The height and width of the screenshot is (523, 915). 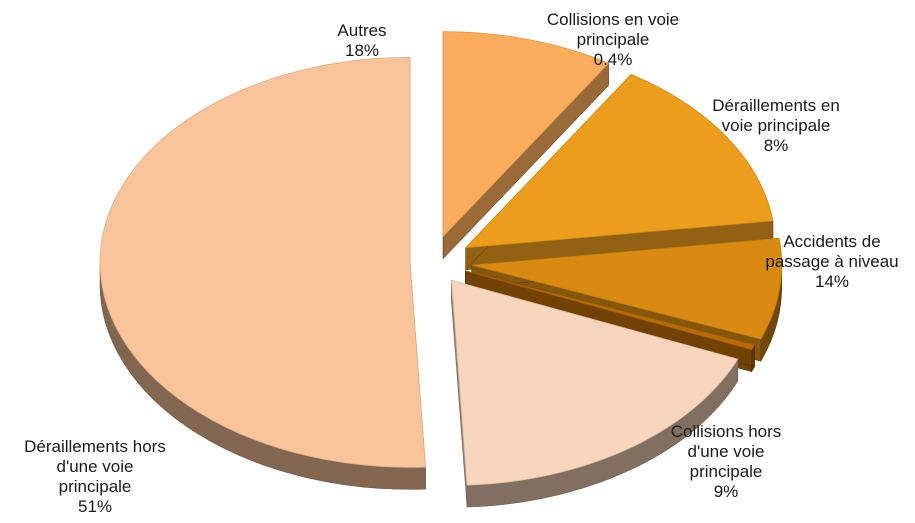 What do you see at coordinates (726, 491) in the screenshot?
I see `slice-percent: 9%` at bounding box center [726, 491].